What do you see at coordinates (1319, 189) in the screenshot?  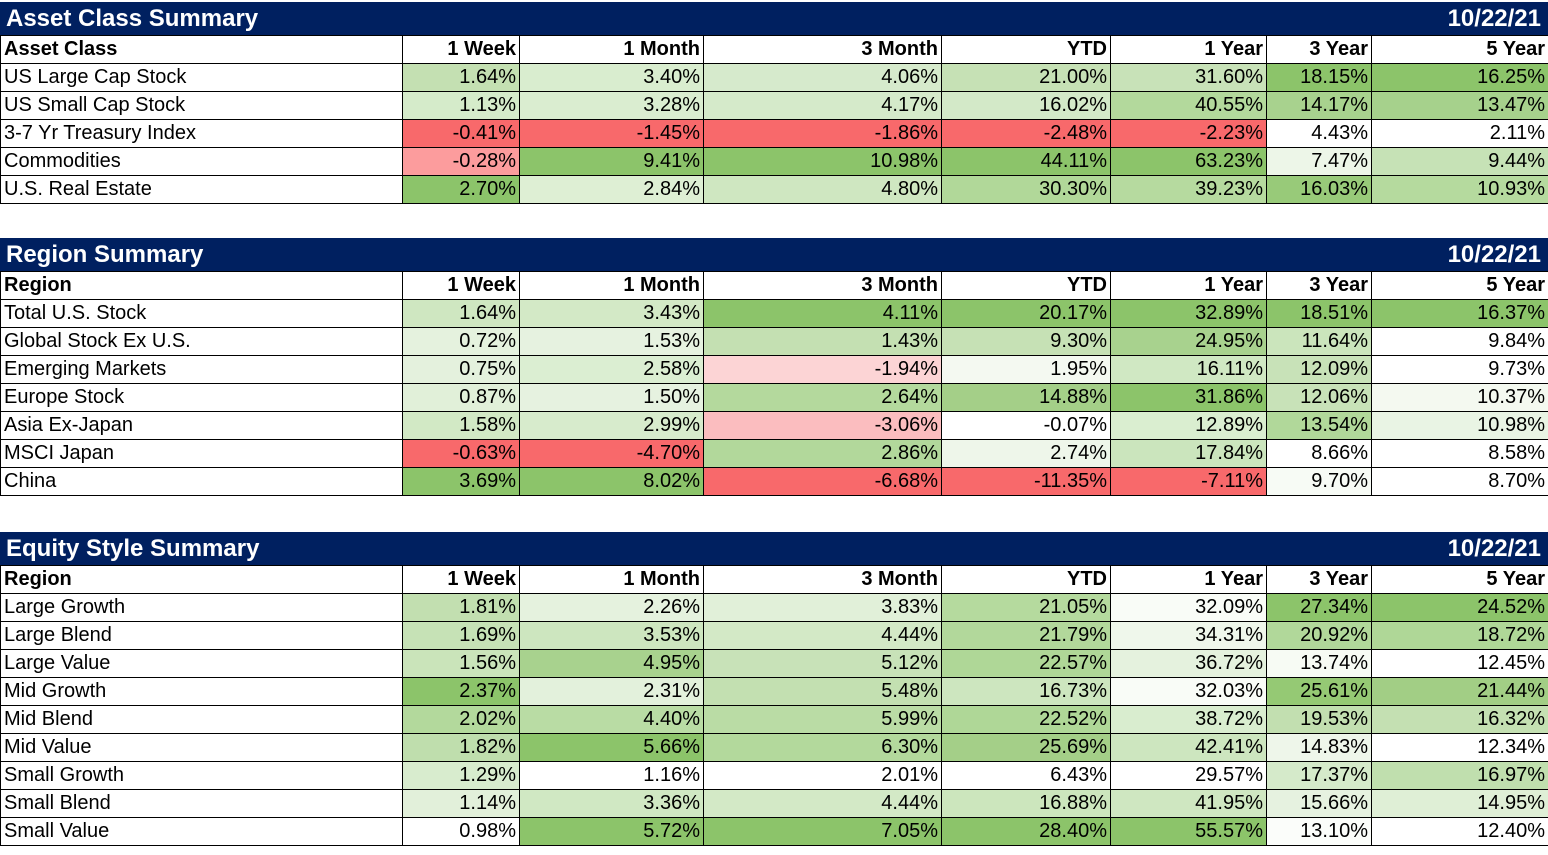 I see `value-cell: 16.03%` at bounding box center [1319, 189].